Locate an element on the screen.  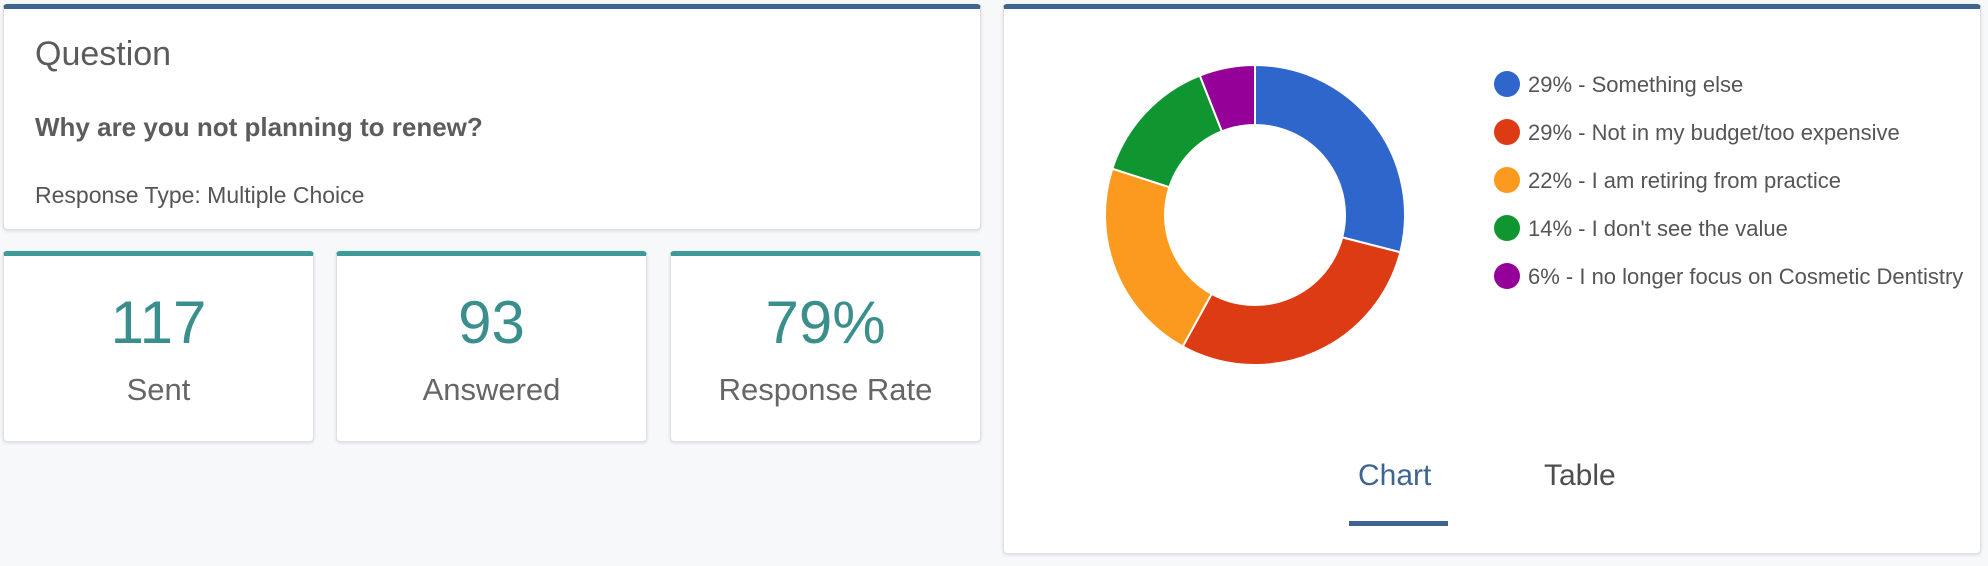
stat-label-answered: Answered is located at coordinates (491, 389).